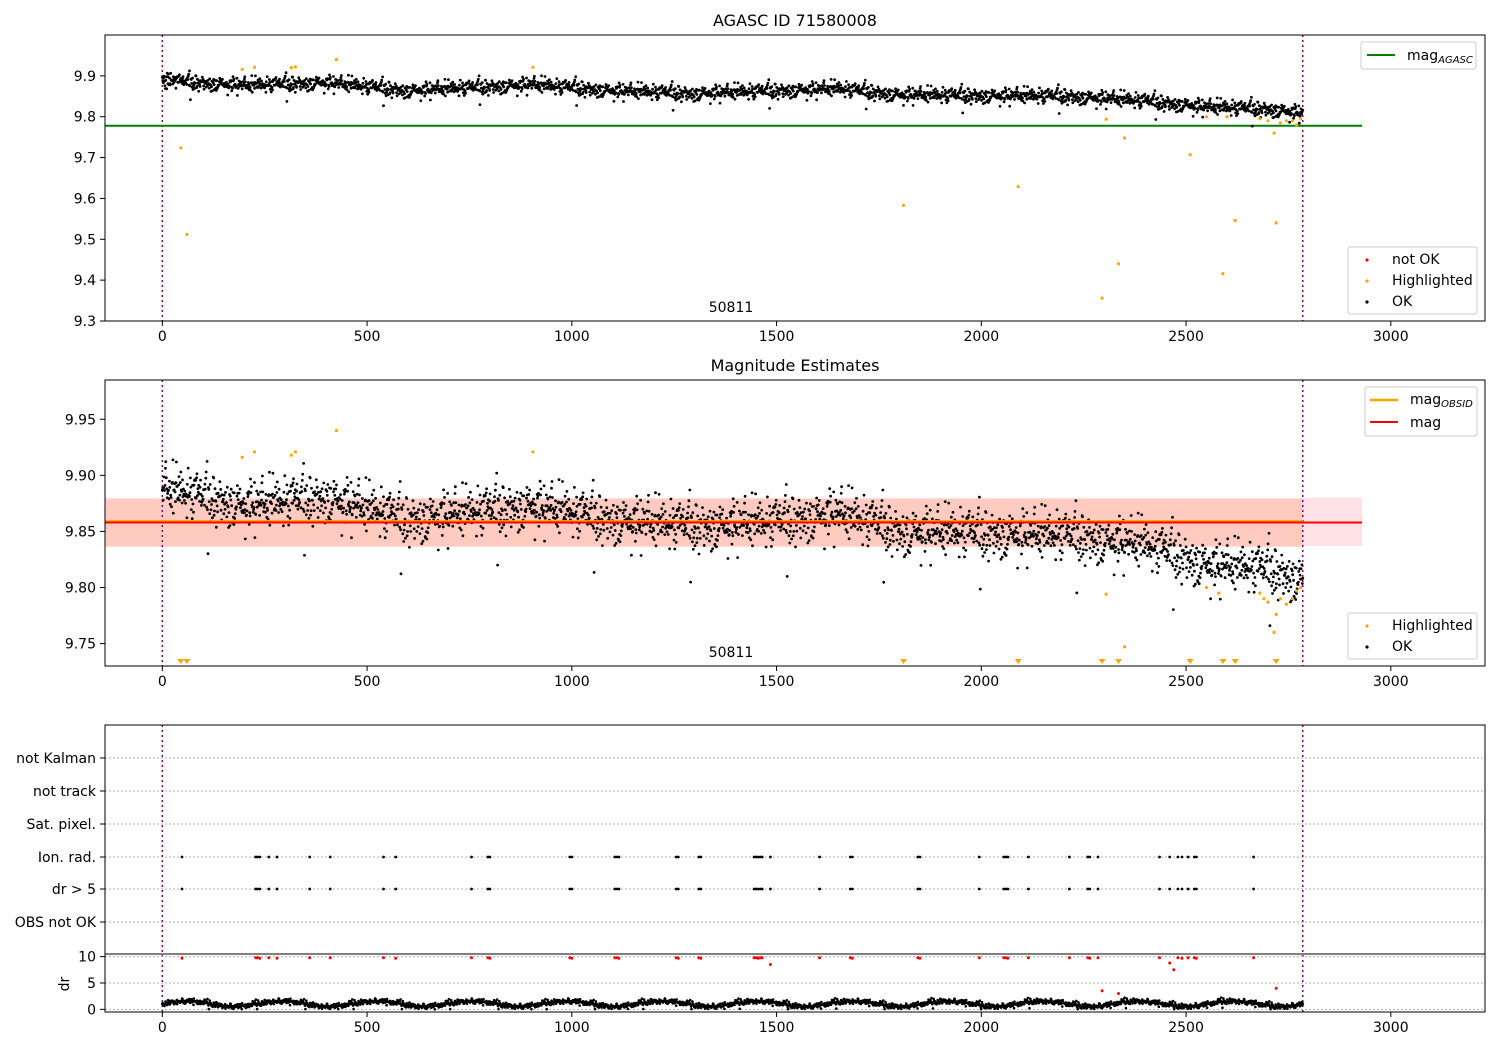 The image size is (1500, 1050). What do you see at coordinates (367, 337) in the screenshot?
I see `x-tick-label: 500` at bounding box center [367, 337].